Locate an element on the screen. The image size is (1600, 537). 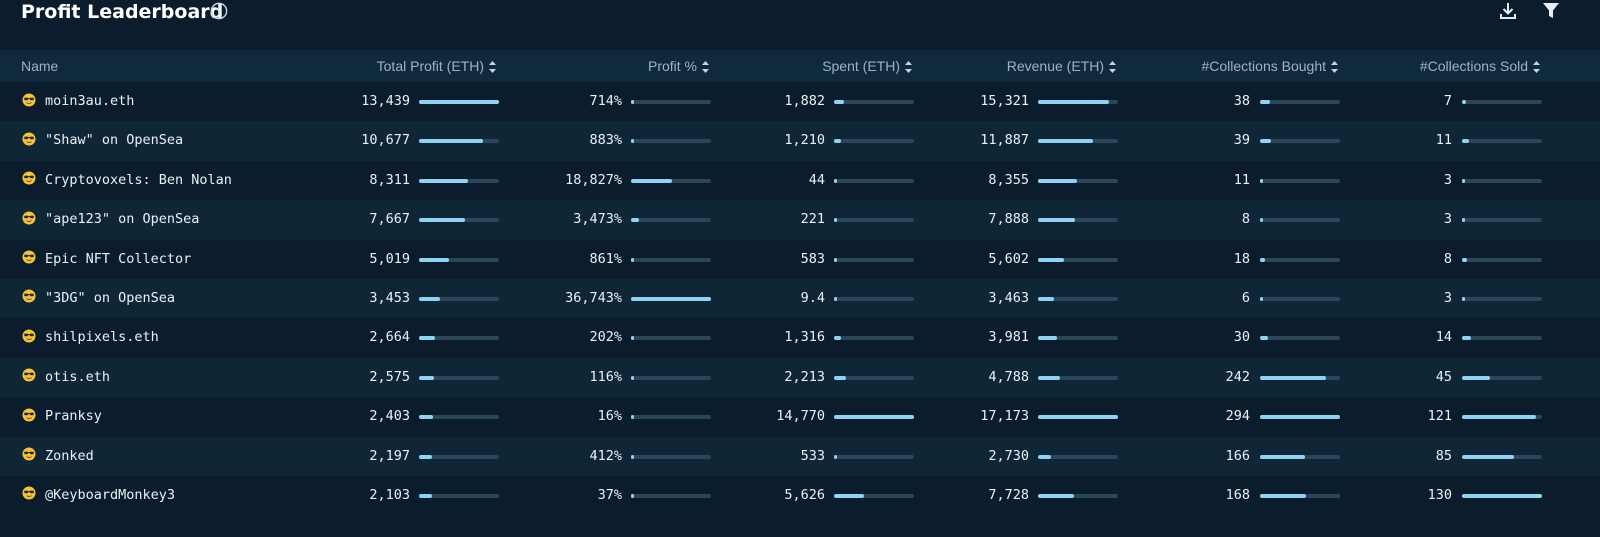
column-header-label: Spent (ETH) is located at coordinates (861, 66).